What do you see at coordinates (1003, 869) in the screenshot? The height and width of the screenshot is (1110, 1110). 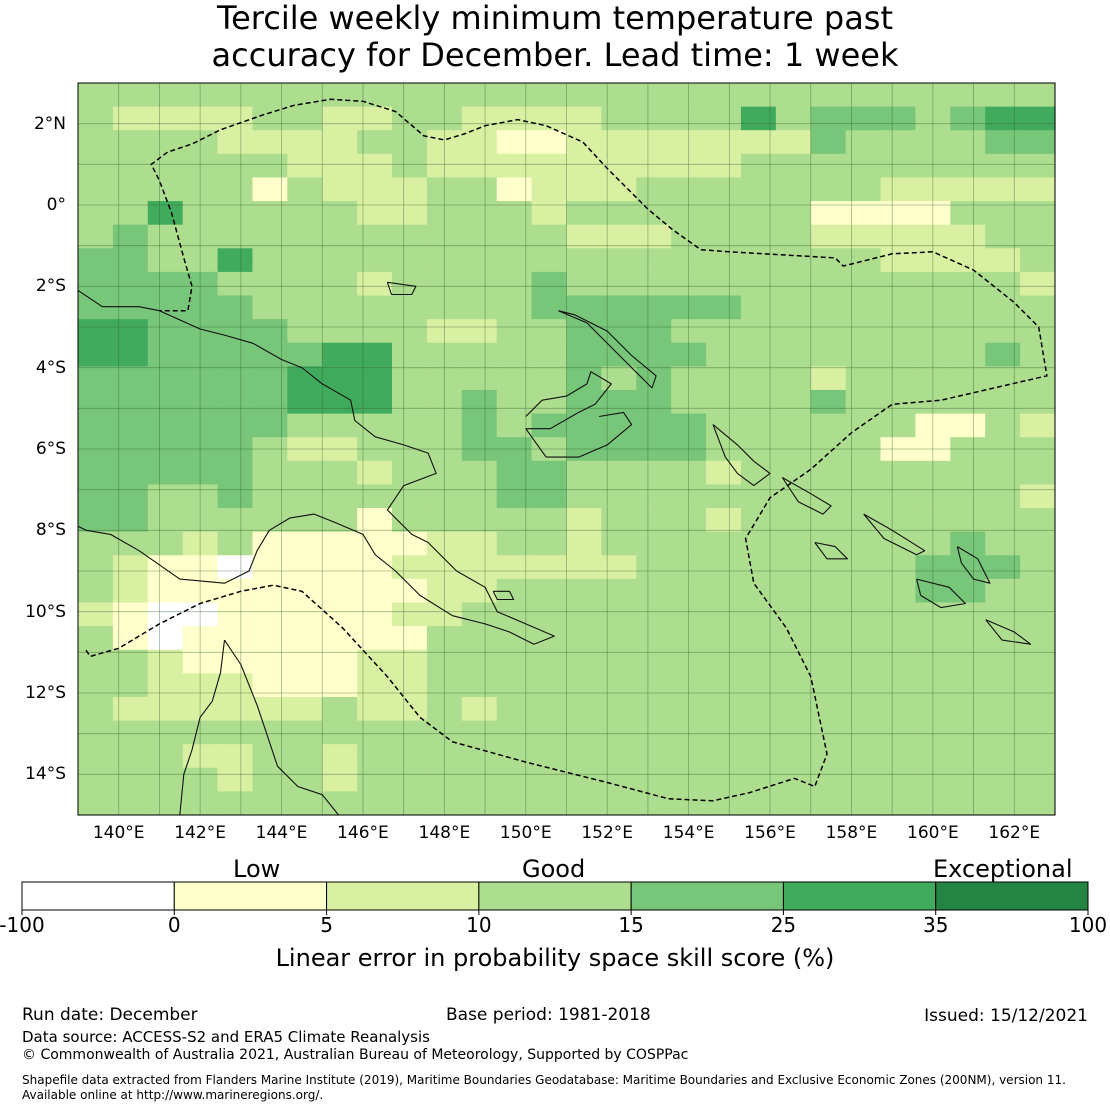 I see `category-exceptional: Exceptional` at bounding box center [1003, 869].